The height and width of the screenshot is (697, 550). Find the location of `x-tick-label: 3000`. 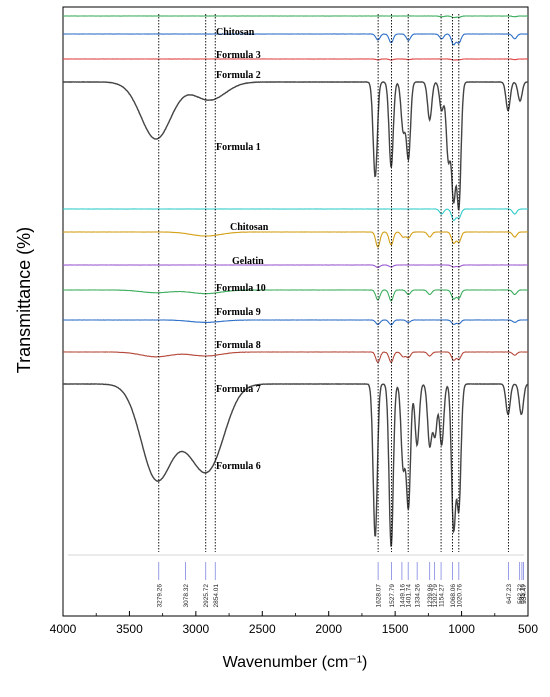

x-tick-label: 3000 is located at coordinates (196, 629).